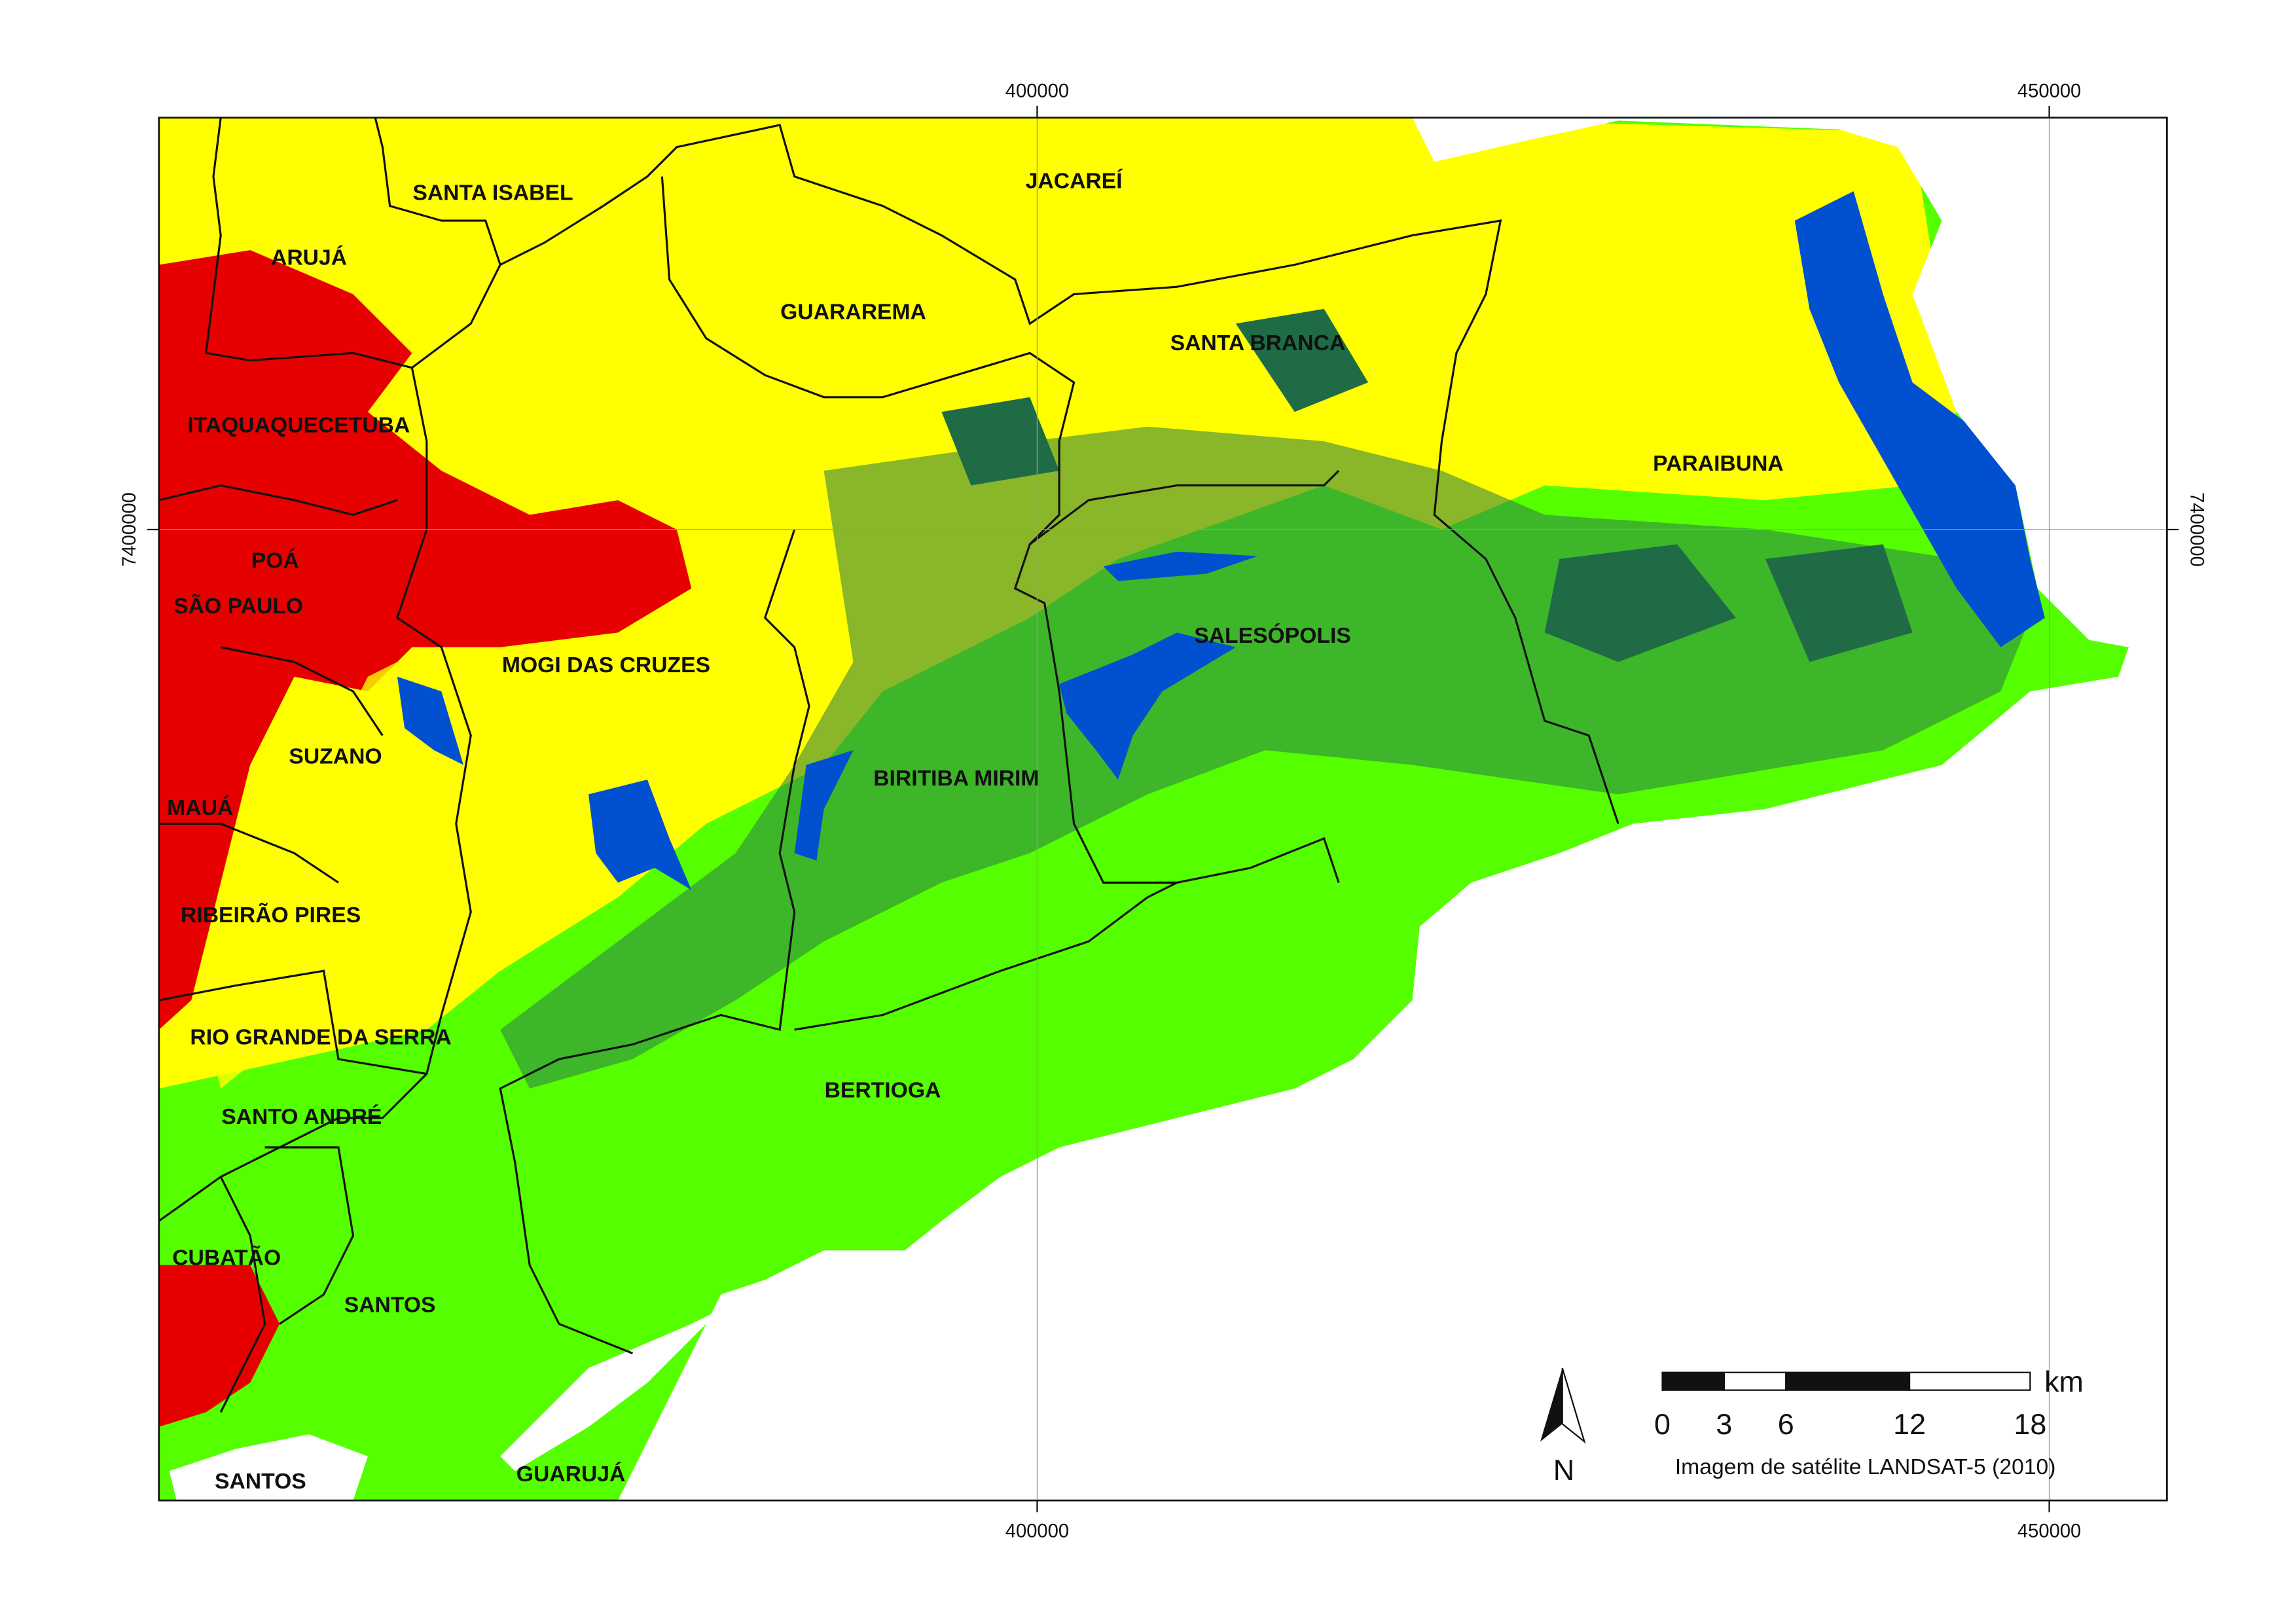 This screenshot has height=1624, width=2295. Describe the element at coordinates (1910, 1424) in the screenshot. I see `scale-label: 12` at that location.